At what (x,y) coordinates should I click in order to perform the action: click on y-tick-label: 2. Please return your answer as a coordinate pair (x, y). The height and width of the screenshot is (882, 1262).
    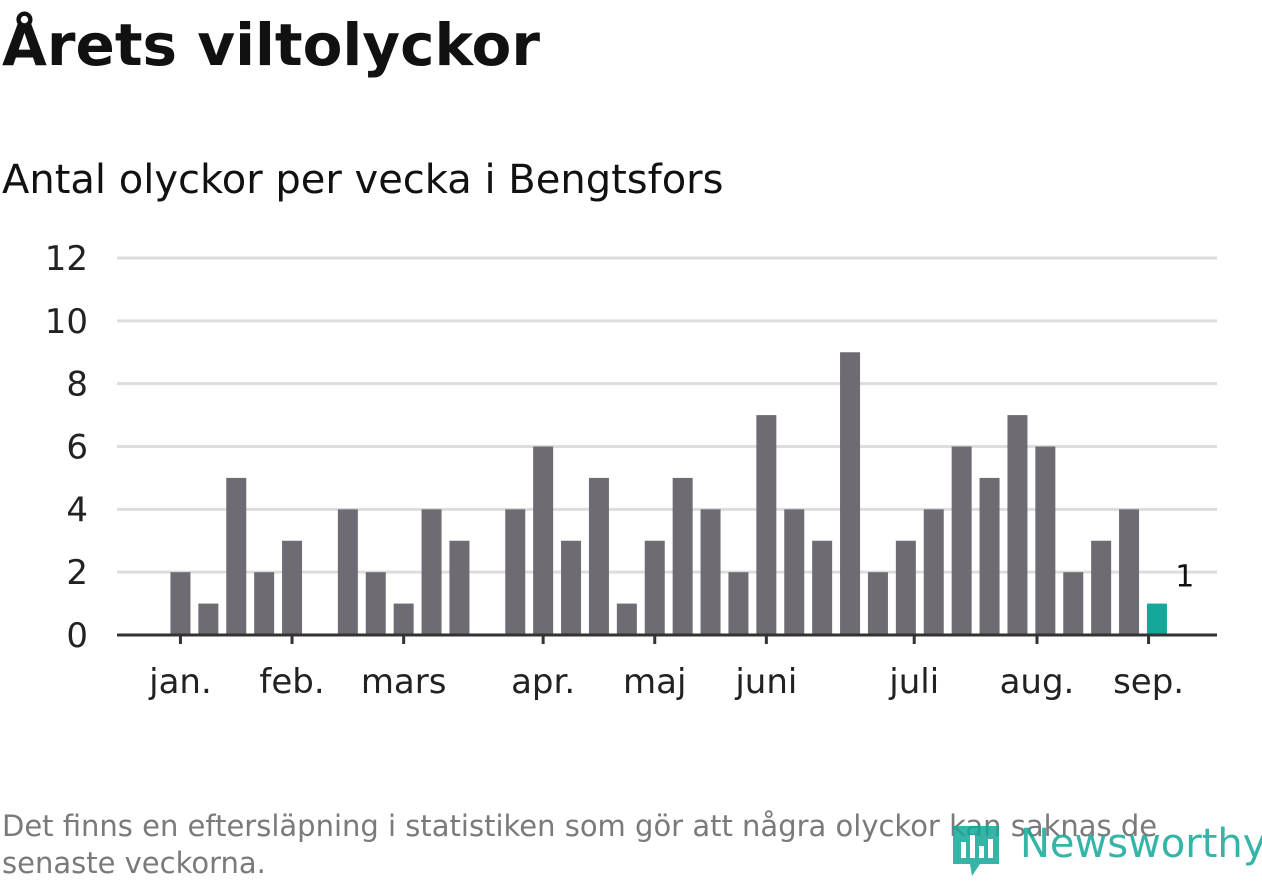
    Looking at the image, I should click on (77, 573).